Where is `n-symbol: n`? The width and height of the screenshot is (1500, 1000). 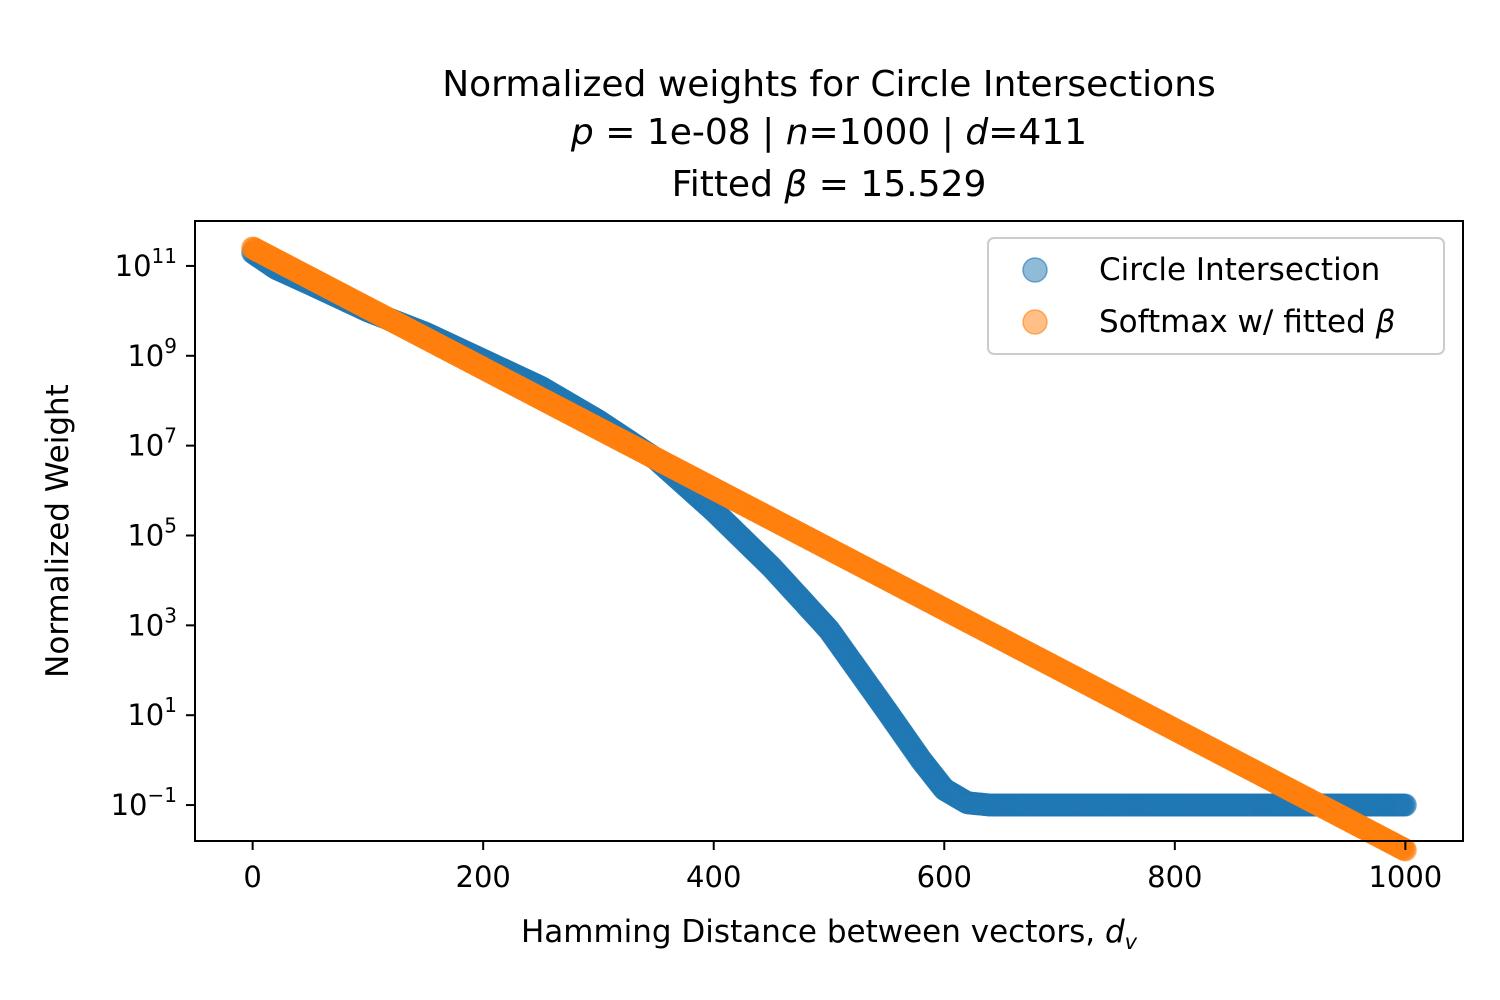 n-symbol: n is located at coordinates (797, 132).